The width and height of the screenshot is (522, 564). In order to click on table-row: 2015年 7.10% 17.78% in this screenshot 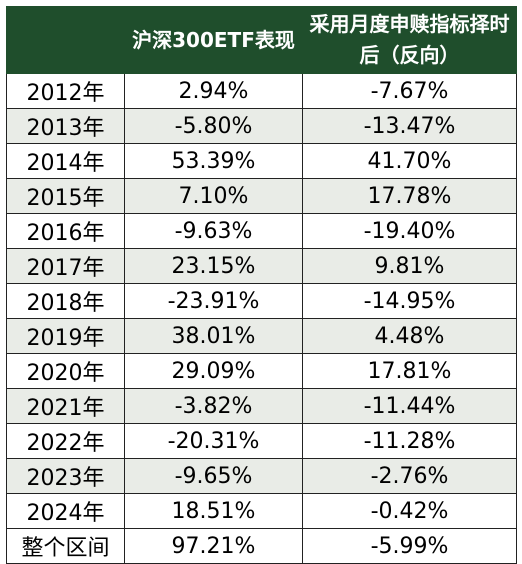, I will do `click(261, 196)`.